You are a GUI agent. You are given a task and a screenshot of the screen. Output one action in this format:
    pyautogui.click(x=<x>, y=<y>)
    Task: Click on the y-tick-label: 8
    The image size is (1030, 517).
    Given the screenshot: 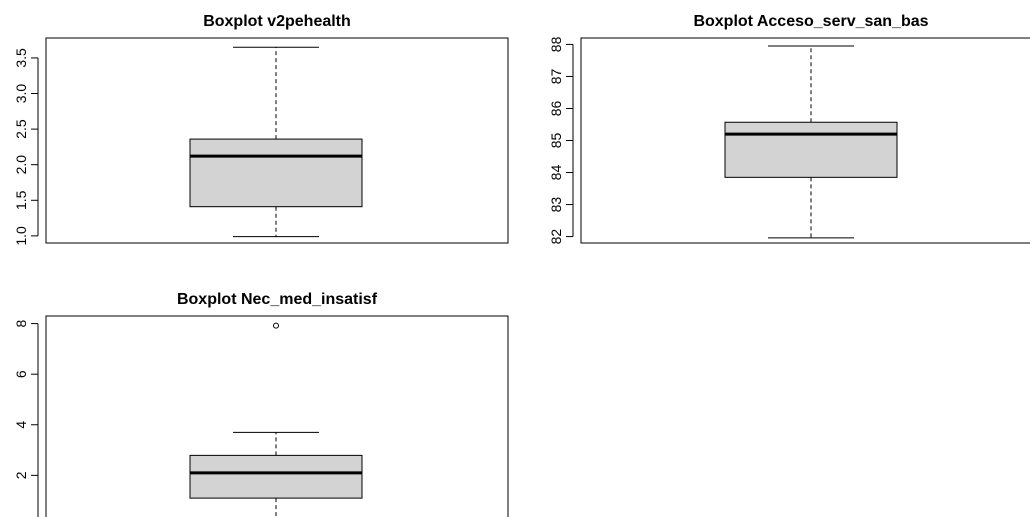 What is the action you would take?
    pyautogui.click(x=21, y=323)
    